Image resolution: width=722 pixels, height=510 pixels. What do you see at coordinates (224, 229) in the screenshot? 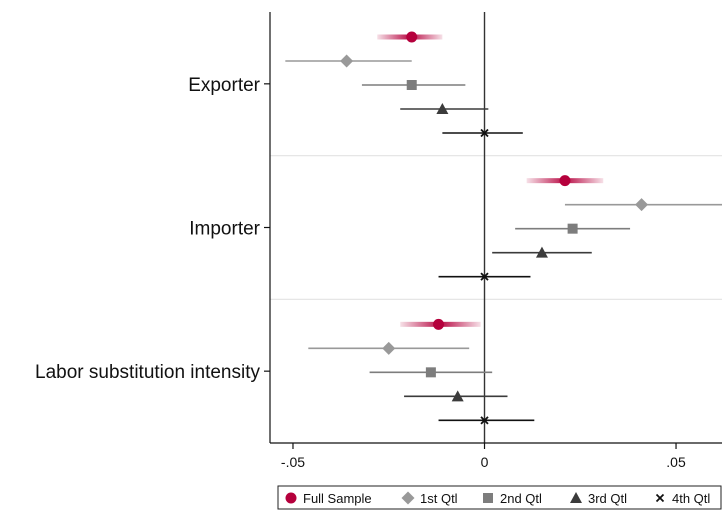
I see `category-label: Importer` at bounding box center [224, 229].